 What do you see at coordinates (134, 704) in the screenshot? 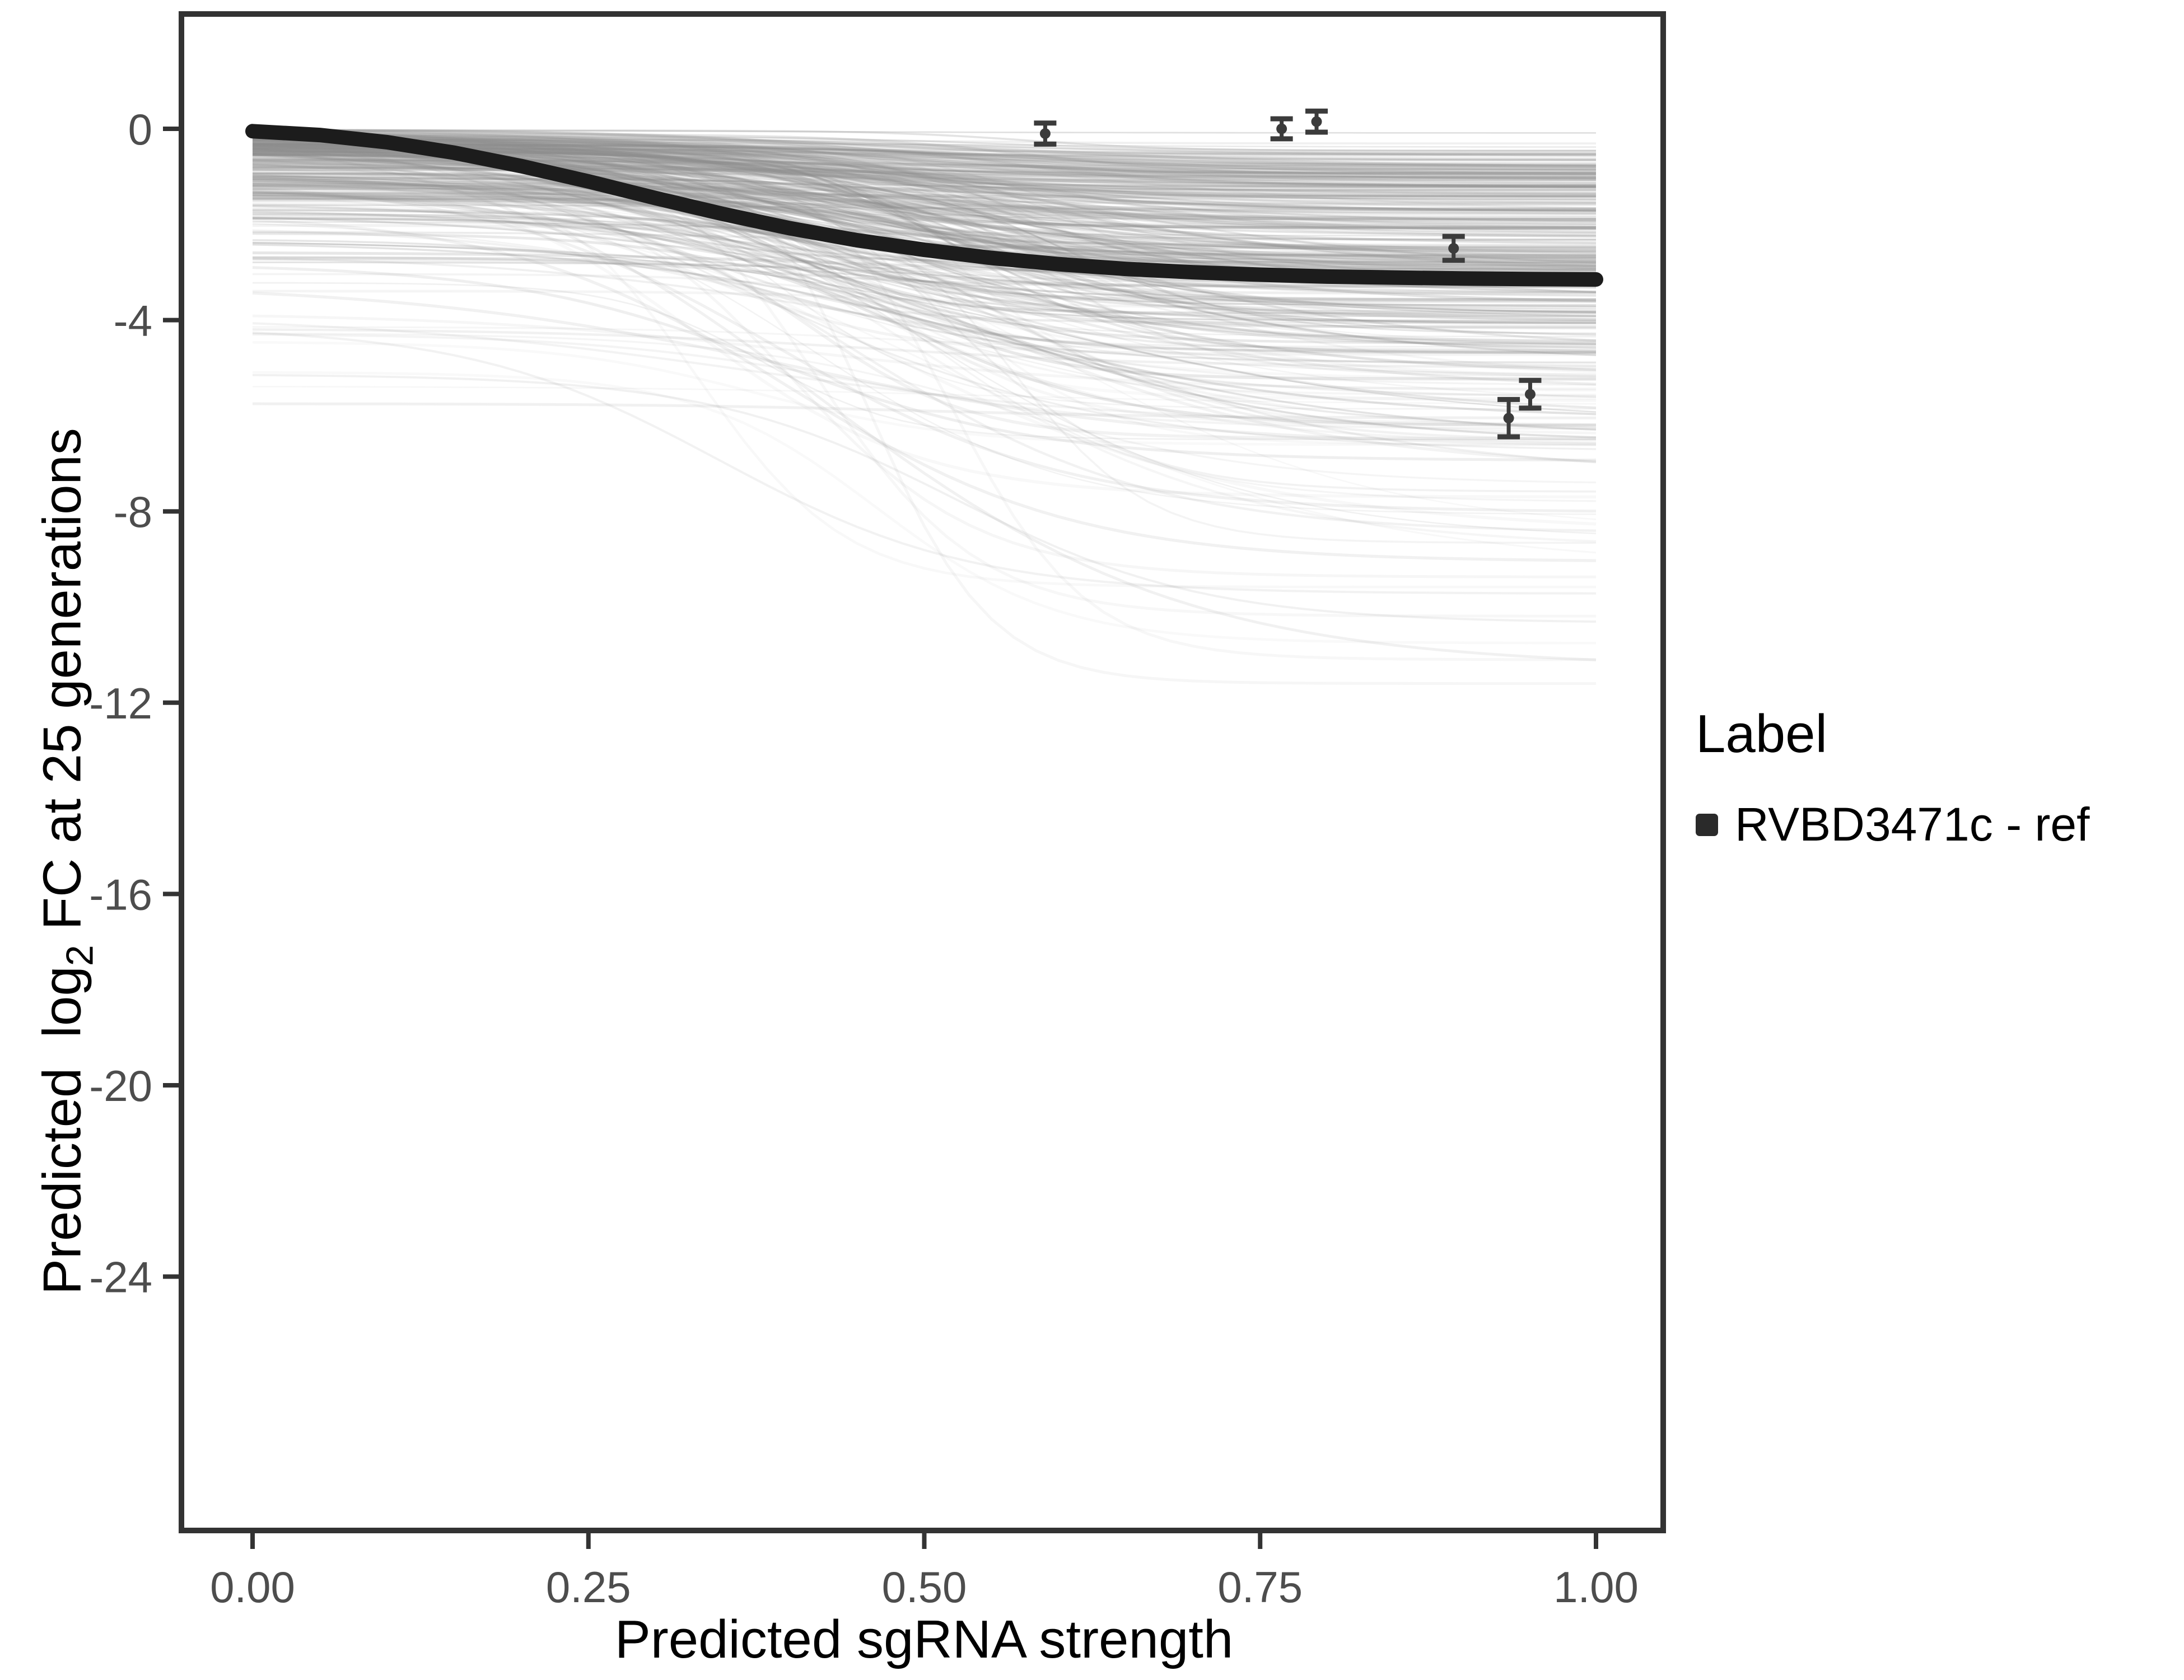
I see `y-axis-ticks: 0 -4 -8 -12 -16 -20 -24` at bounding box center [134, 704].